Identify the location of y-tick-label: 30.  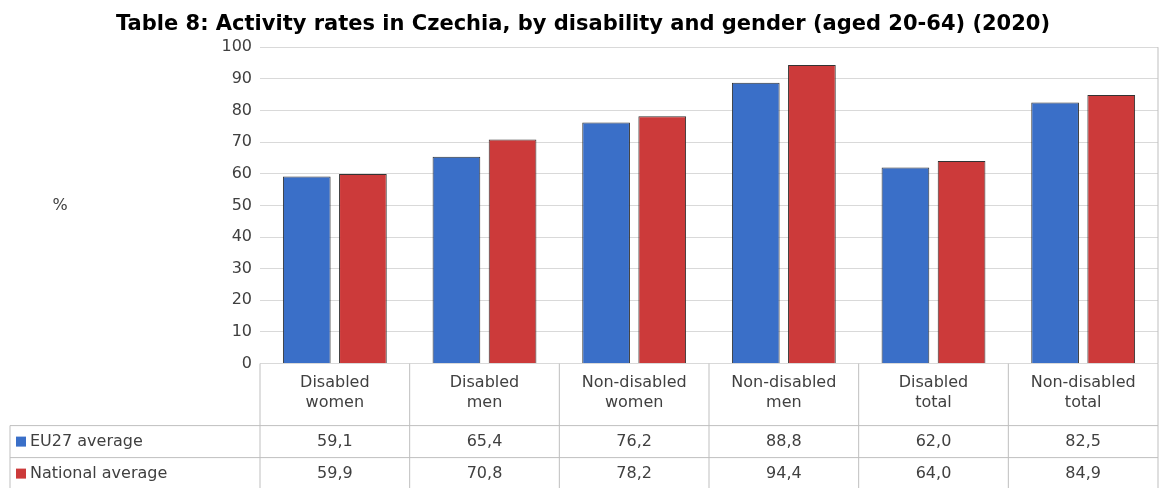
(241, 267).